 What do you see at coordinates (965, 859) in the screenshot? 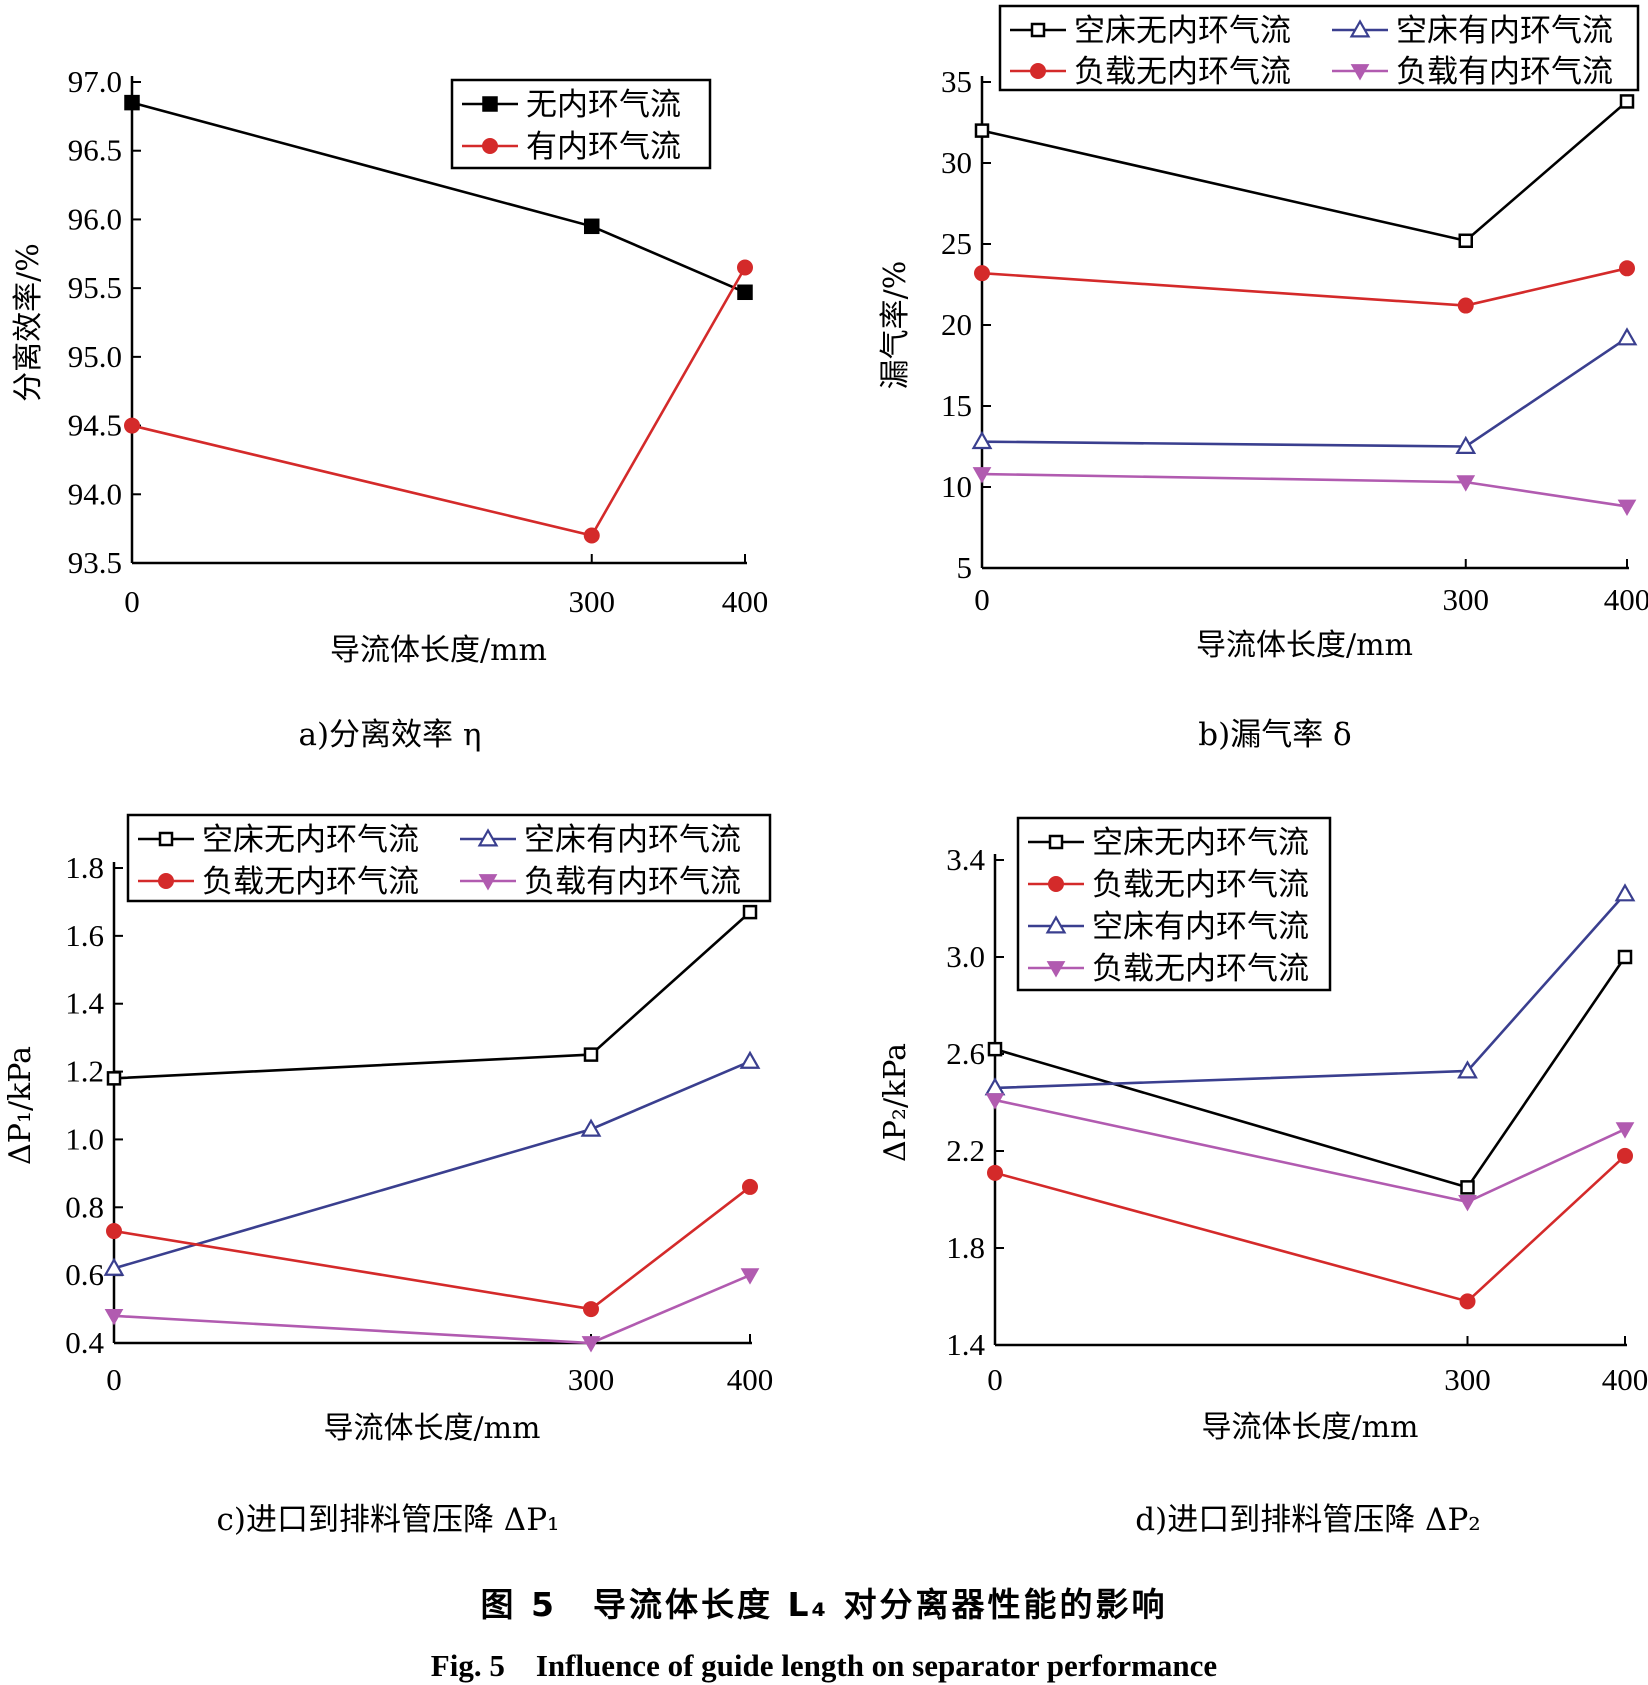
I see `y-tick-label: 3.4` at bounding box center [965, 859].